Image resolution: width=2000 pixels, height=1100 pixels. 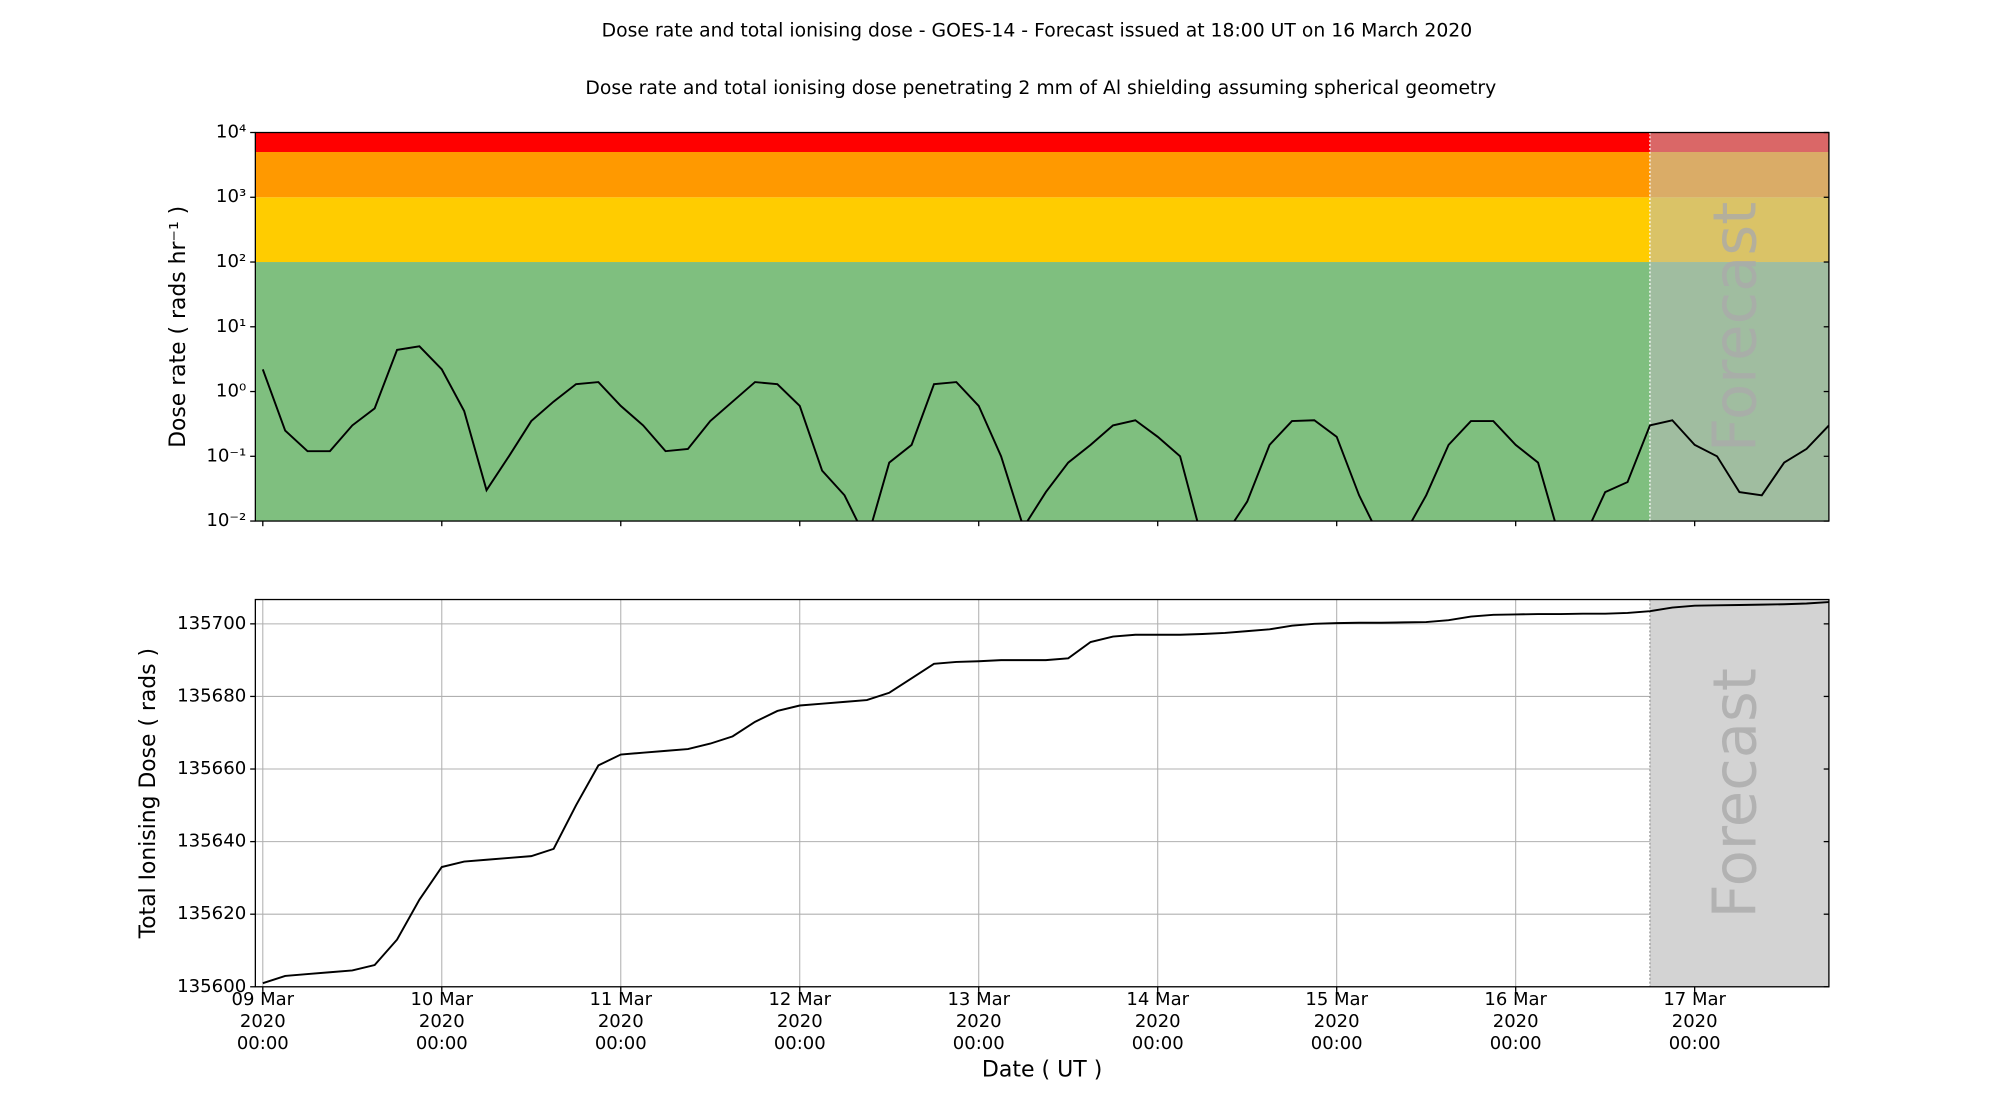 I want to click on y-tick-label: 10⁴, so click(x=231, y=132).